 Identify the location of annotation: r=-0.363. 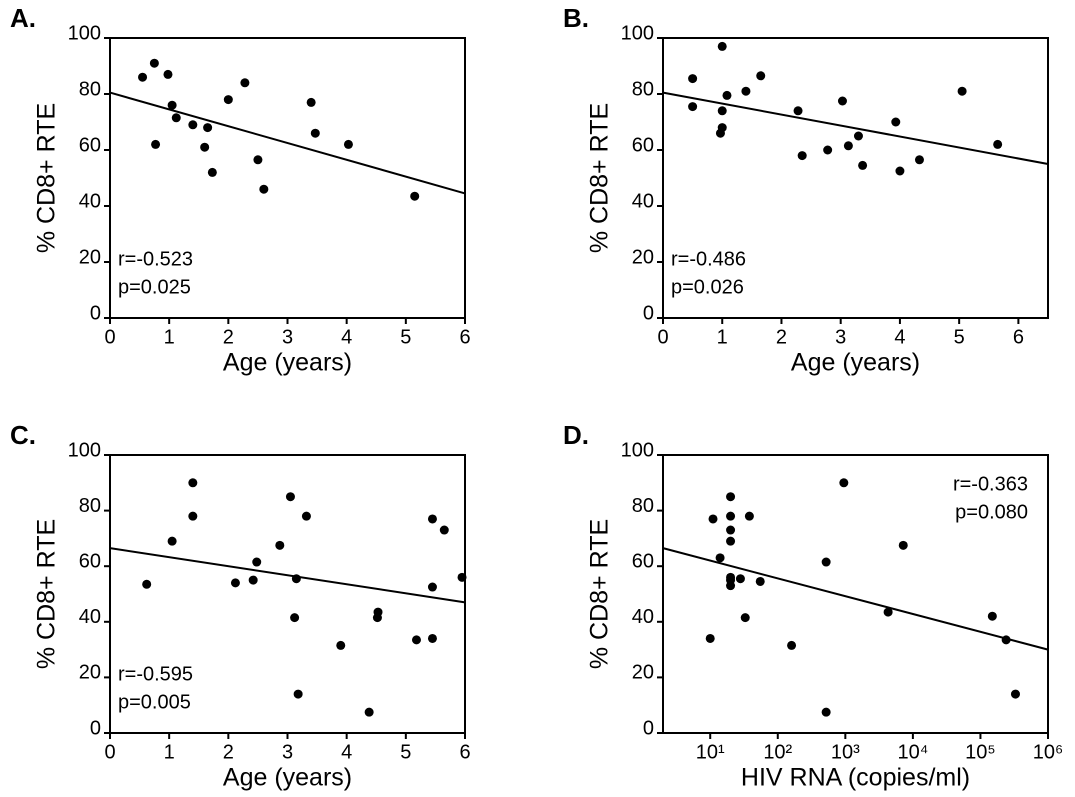
(990, 484).